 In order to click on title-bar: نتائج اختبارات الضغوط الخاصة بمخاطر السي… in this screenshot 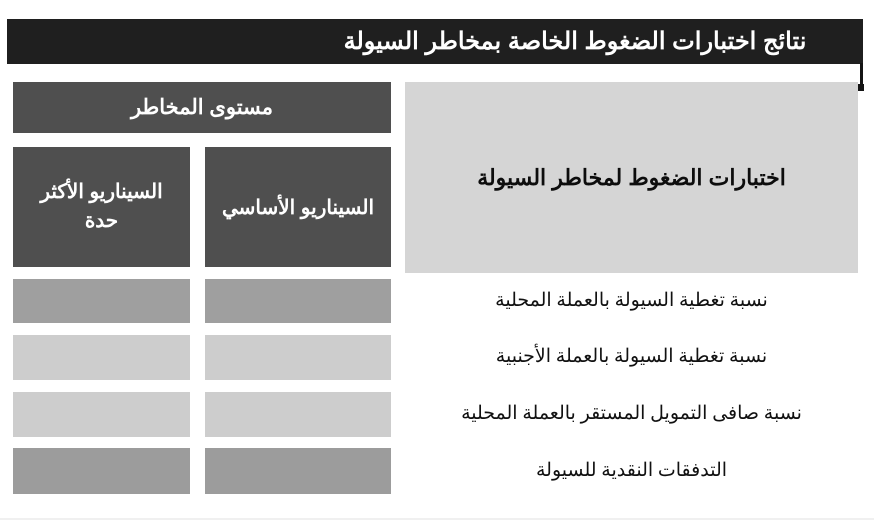, I will do `click(435, 41)`.